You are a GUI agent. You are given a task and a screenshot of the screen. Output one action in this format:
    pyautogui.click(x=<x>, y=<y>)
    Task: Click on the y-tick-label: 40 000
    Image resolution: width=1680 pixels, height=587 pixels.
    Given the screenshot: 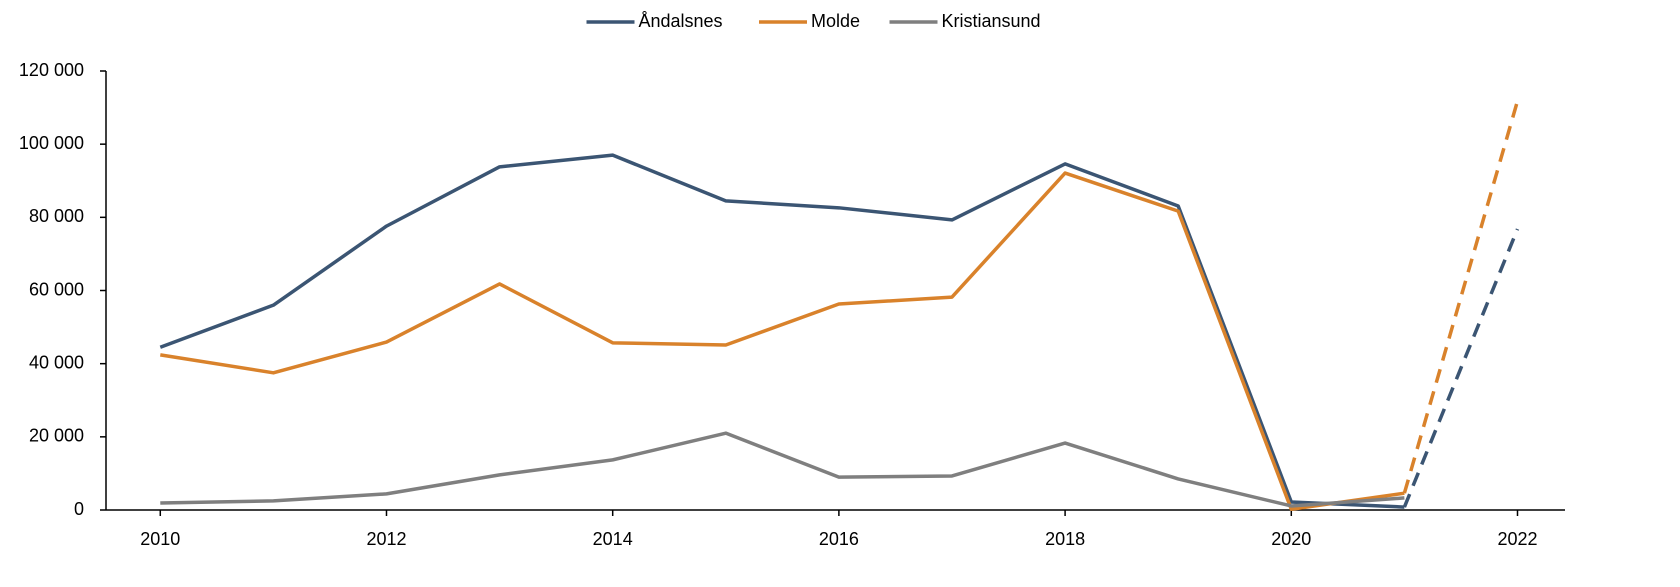 What is the action you would take?
    pyautogui.click(x=56, y=362)
    